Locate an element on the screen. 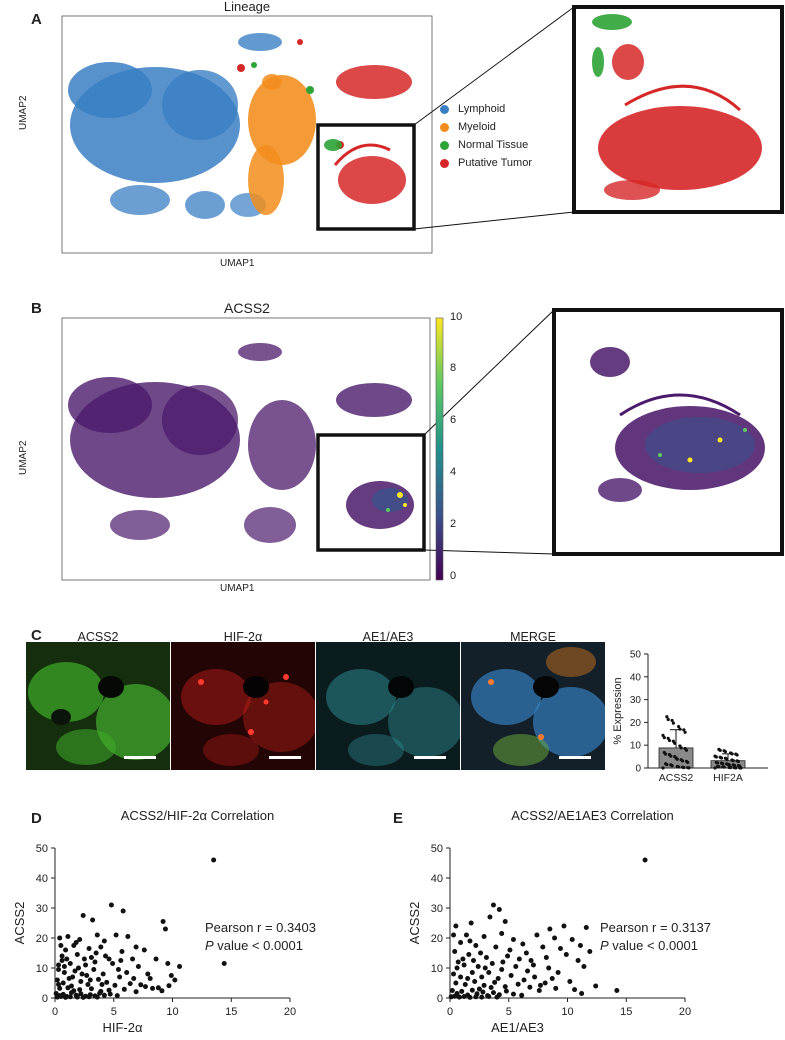 This screenshot has height=1040, width=785. scatter-x-tick-label: 15 is located at coordinates (626, 1012).